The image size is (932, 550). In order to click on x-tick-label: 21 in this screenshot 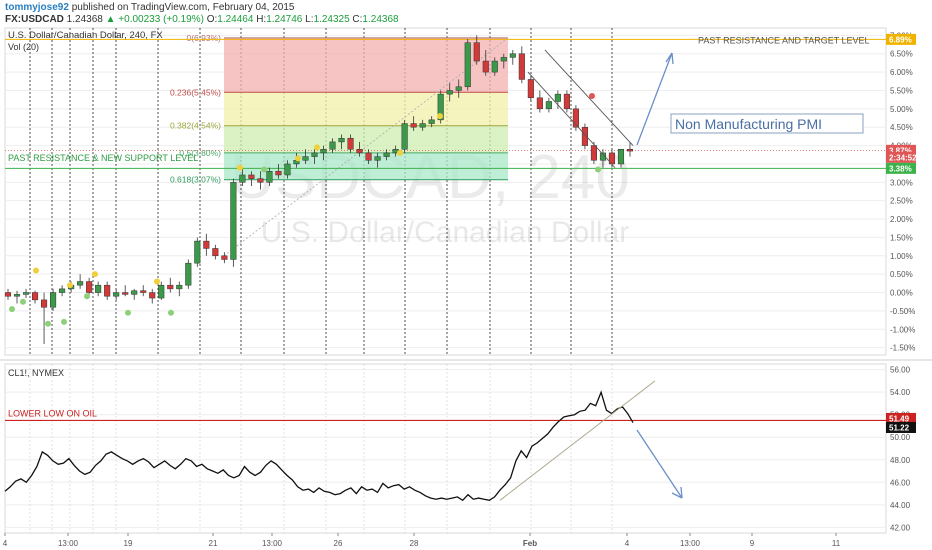, I will do `click(213, 543)`.